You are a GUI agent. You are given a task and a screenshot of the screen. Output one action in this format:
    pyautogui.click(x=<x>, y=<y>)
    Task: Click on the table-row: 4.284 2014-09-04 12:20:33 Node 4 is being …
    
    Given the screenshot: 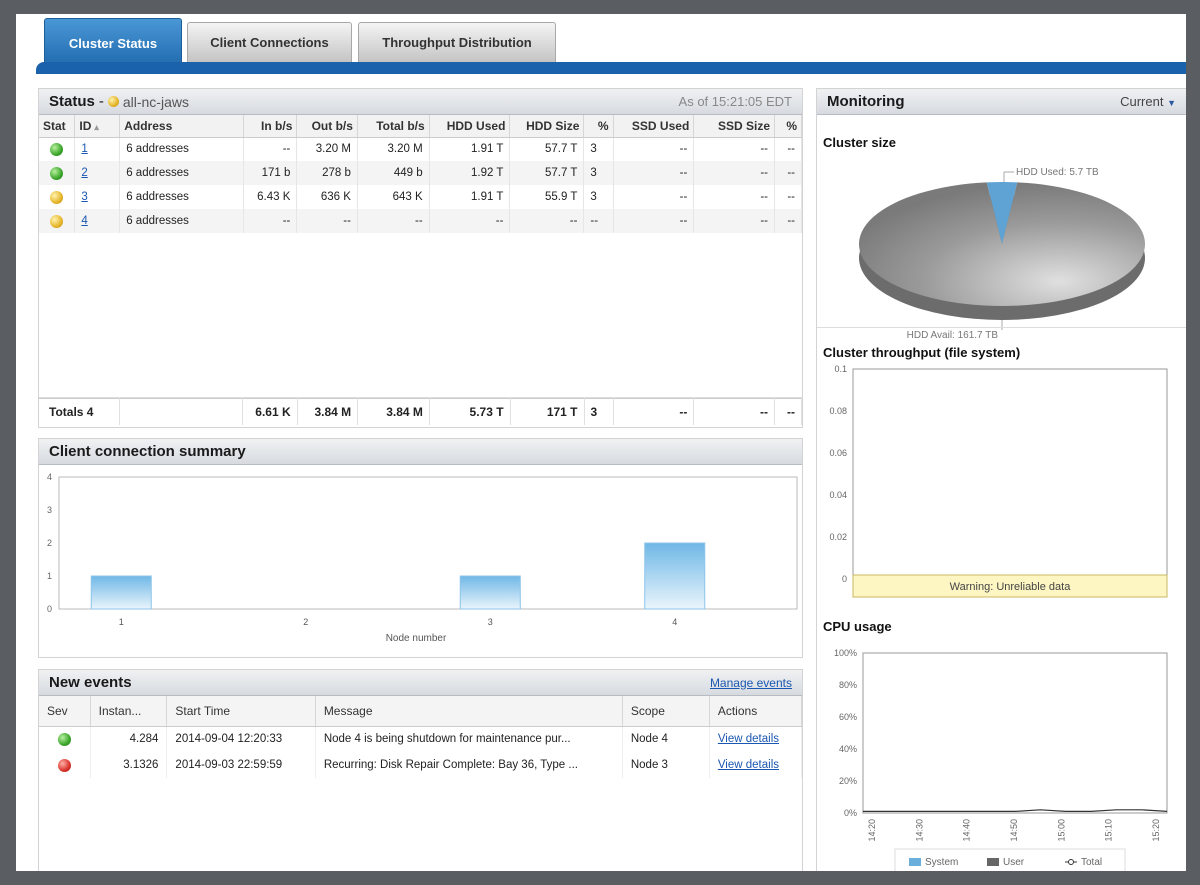 What is the action you would take?
    pyautogui.click(x=421, y=739)
    